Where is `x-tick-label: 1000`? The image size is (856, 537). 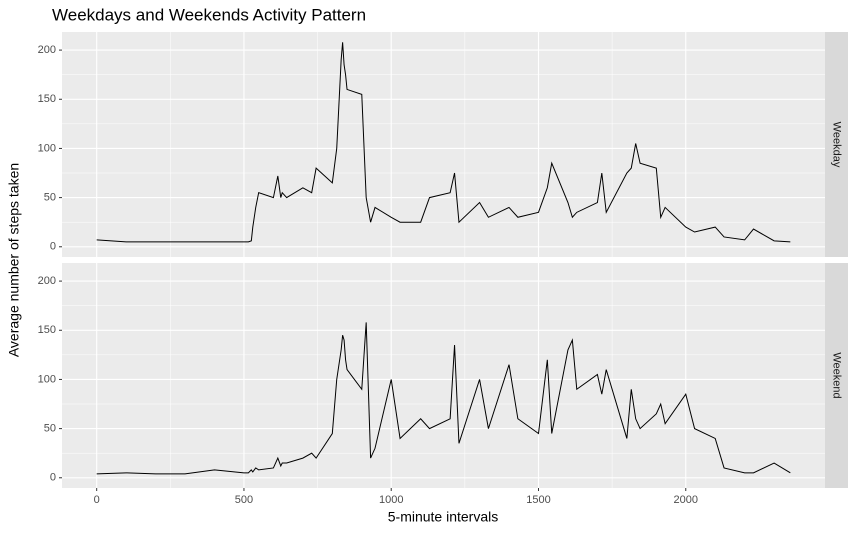
x-tick-label: 1000 is located at coordinates (391, 500).